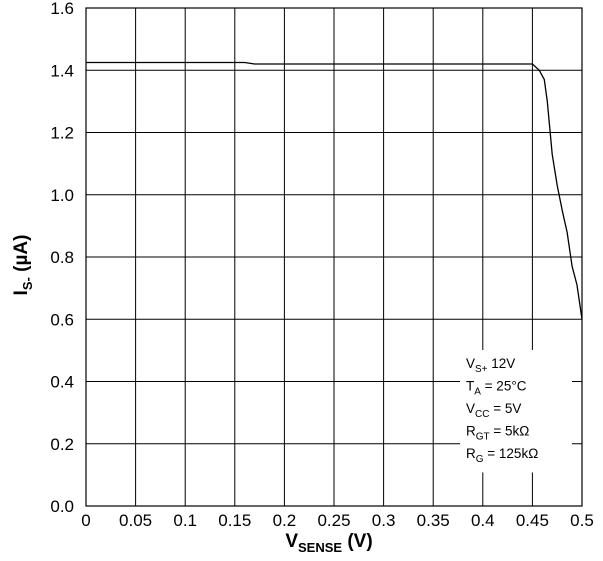  What do you see at coordinates (532, 520) in the screenshot?
I see `x-tick-label: 0.45` at bounding box center [532, 520].